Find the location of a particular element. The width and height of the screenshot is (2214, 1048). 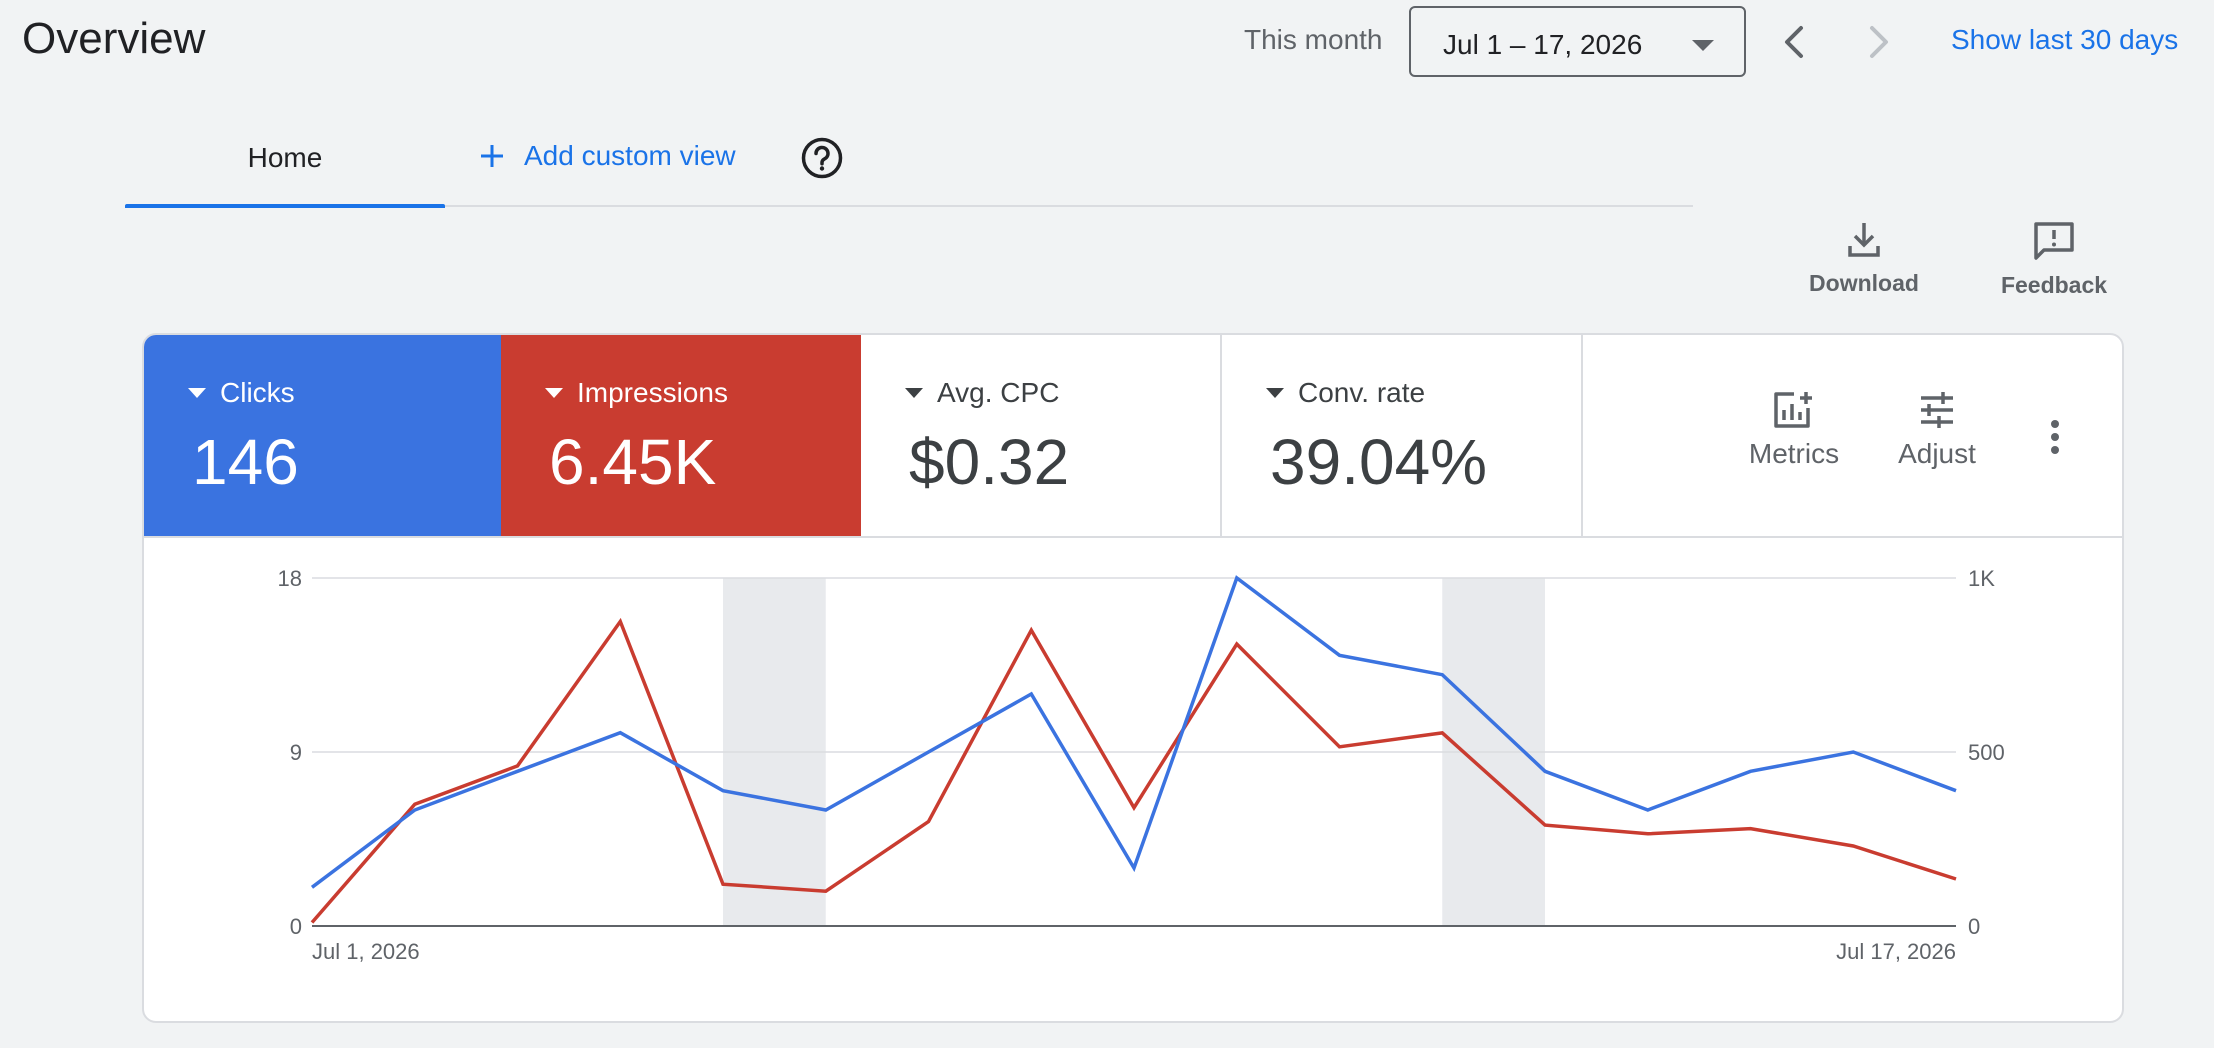

metric-tile-impressions: Impressions 6.45K is located at coordinates (681, 435).